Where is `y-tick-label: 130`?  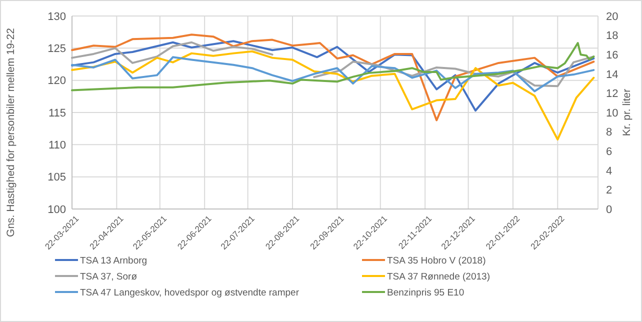 y-tick-label: 130 is located at coordinates (57, 16).